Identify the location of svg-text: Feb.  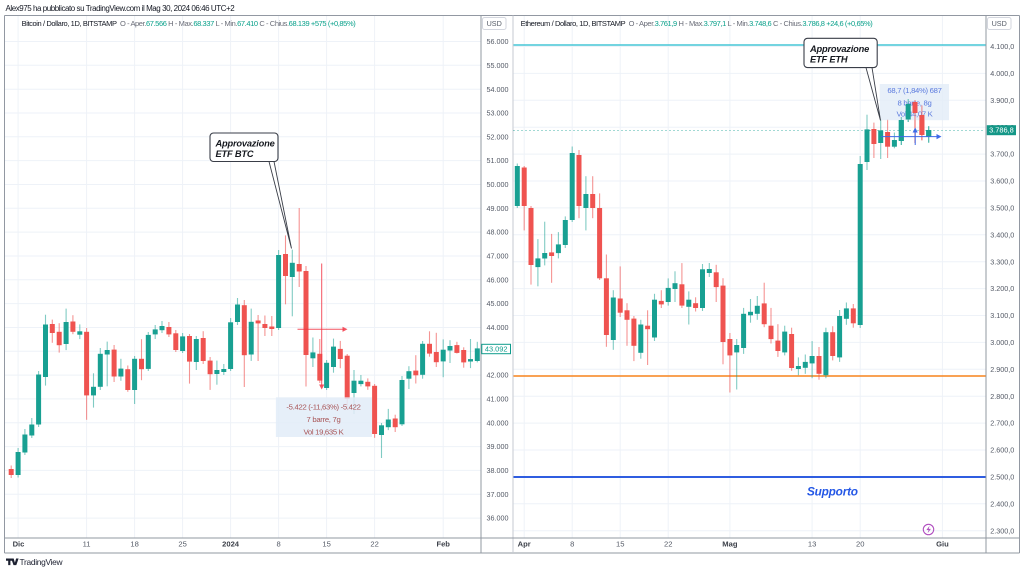
(443, 544).